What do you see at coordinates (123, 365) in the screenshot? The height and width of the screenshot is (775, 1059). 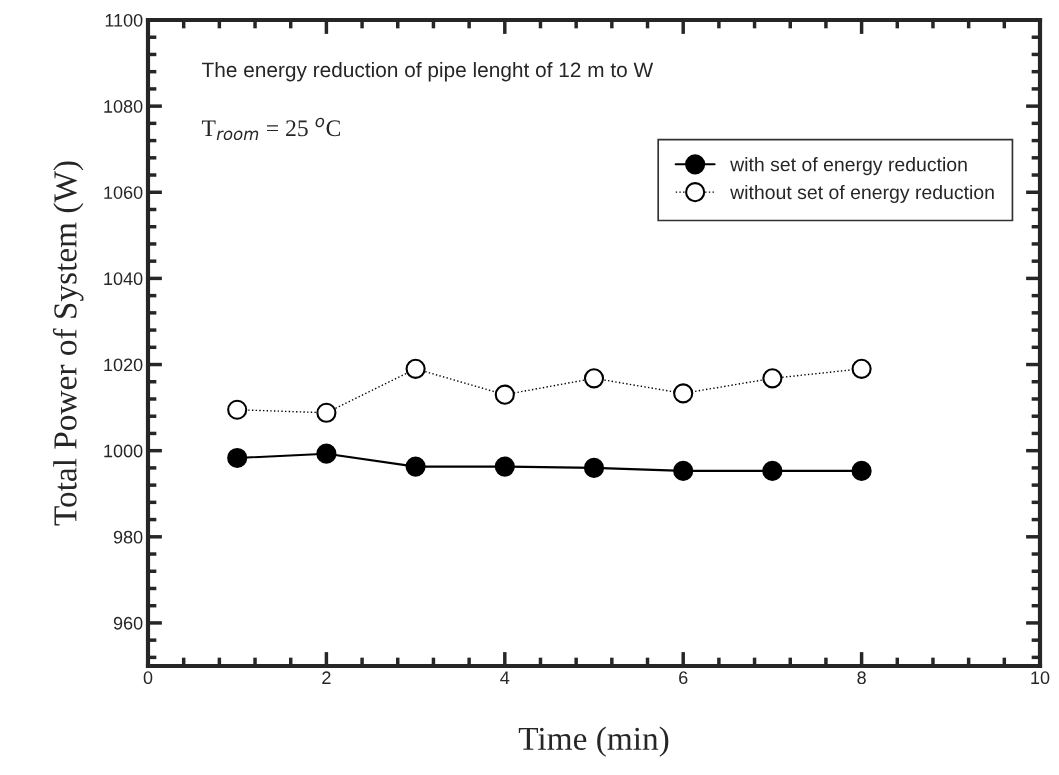 I see `y-tick-label: 1020` at bounding box center [123, 365].